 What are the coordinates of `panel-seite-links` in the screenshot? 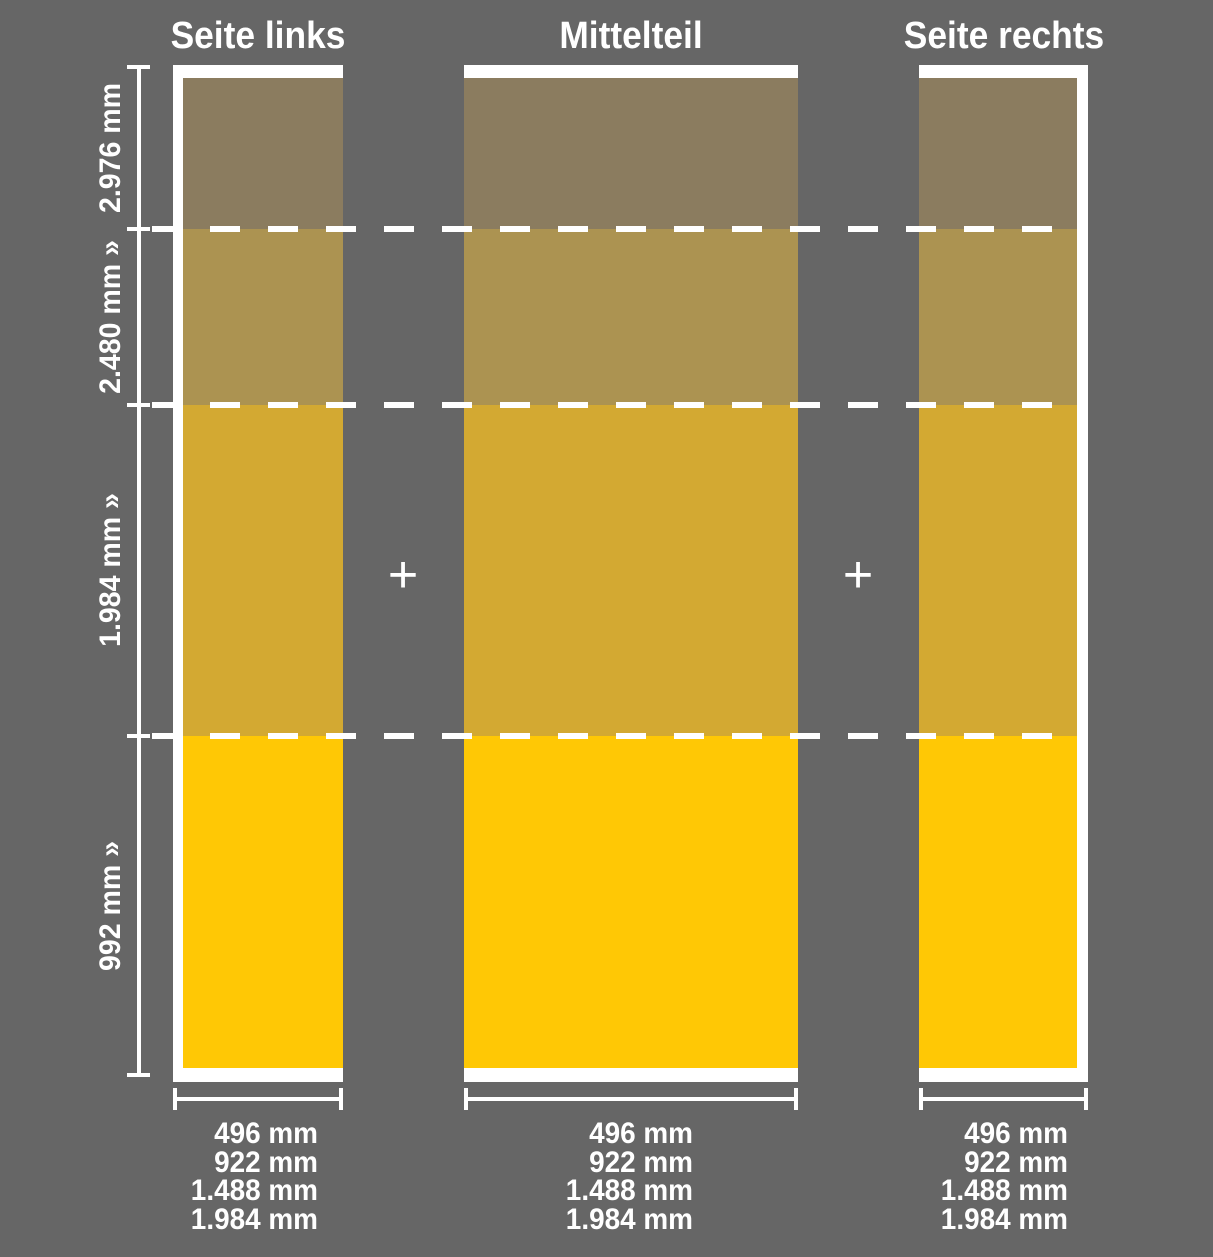 It's located at (258, 573).